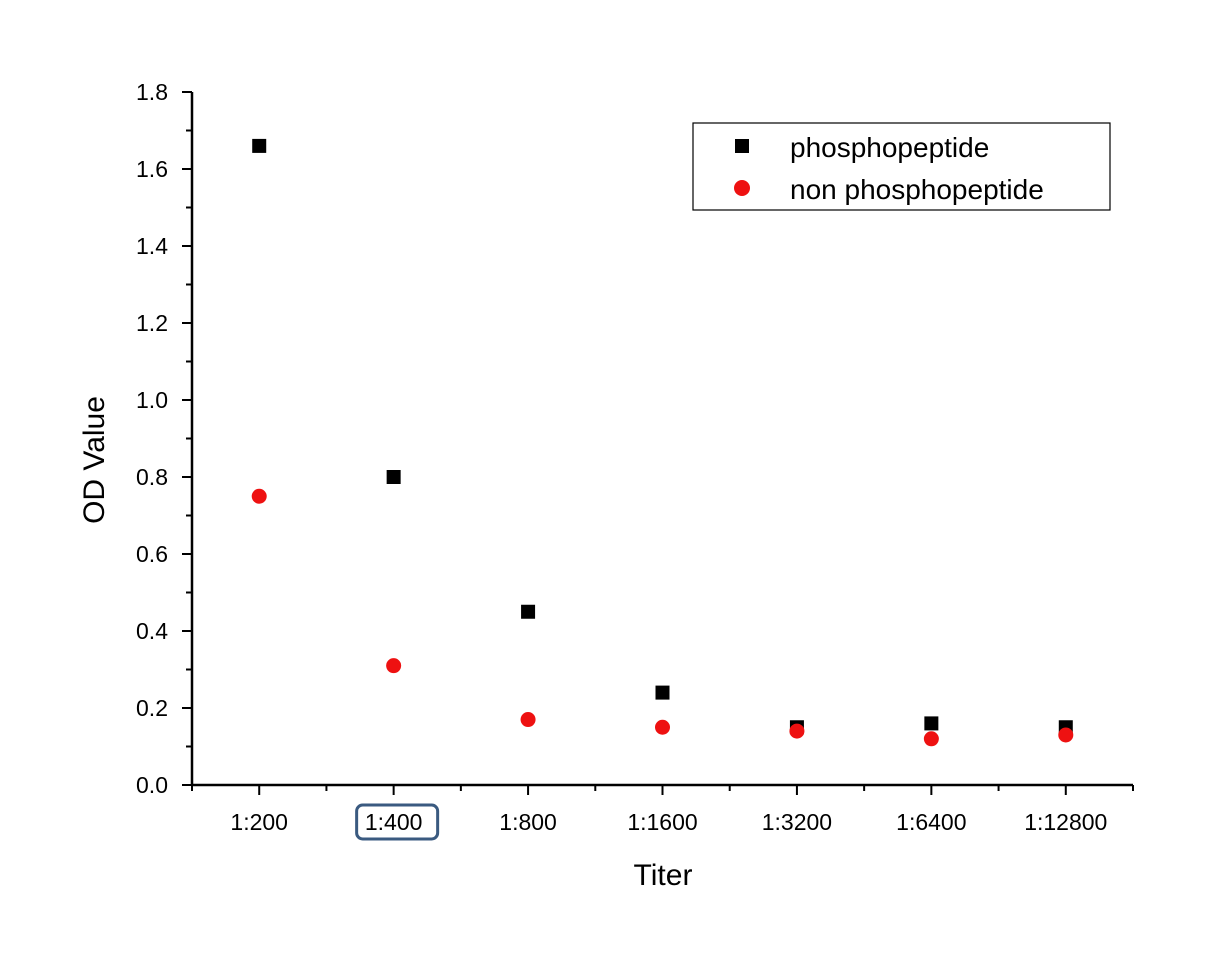 The image size is (1207, 971). What do you see at coordinates (152, 169) in the screenshot?
I see `y-tick-label: 1.6` at bounding box center [152, 169].